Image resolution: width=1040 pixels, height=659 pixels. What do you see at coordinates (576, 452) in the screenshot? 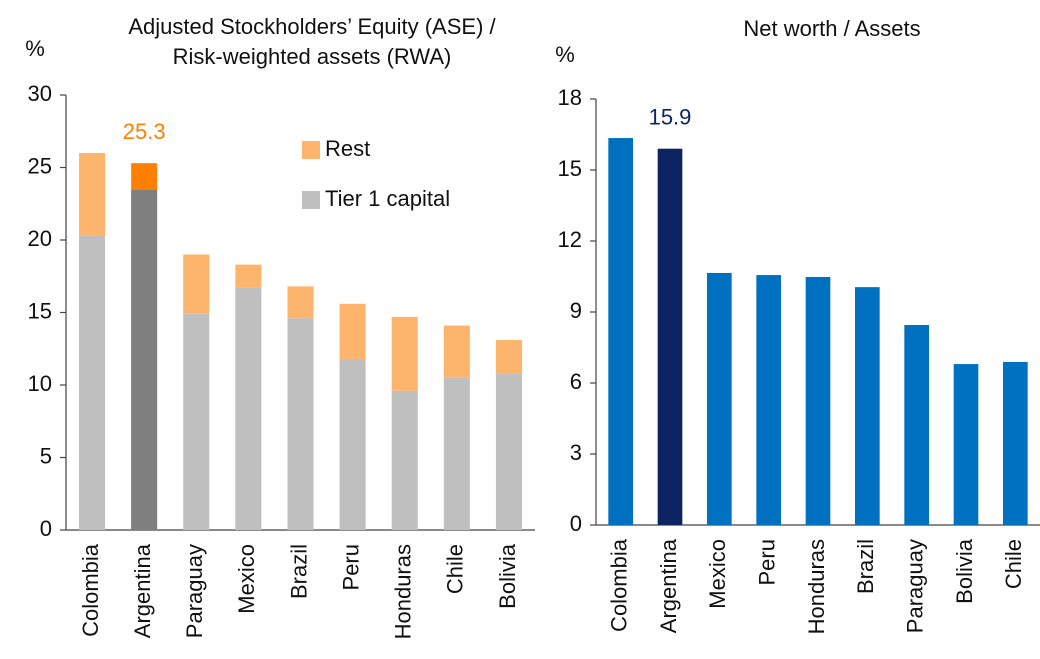
I see `y-tick-label: 3` at bounding box center [576, 452].